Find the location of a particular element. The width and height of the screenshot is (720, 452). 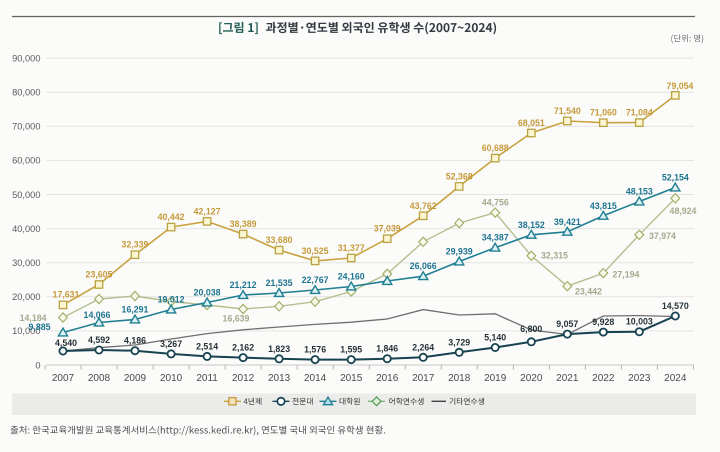

svg-text: 2,264 is located at coordinates (423, 347).